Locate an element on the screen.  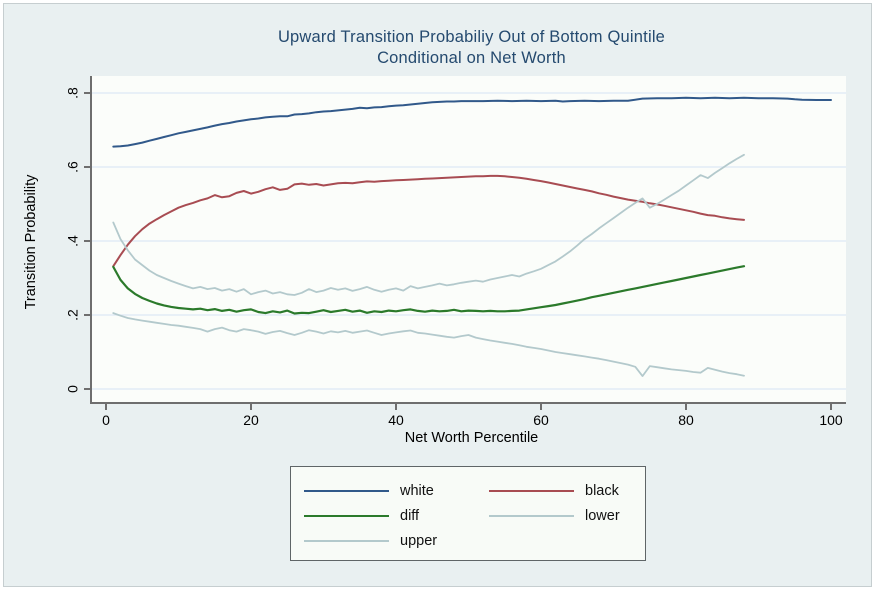
chart-title-line-2: Conditional on Net Worth is located at coordinates (471, 58).